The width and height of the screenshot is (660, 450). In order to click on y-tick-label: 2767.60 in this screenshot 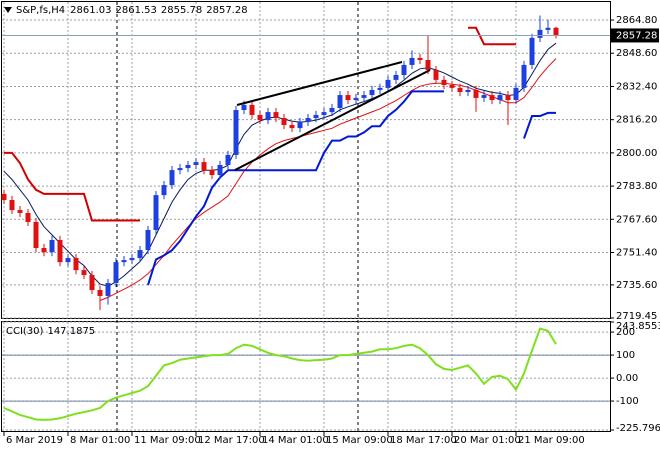, I will do `click(636, 219)`.